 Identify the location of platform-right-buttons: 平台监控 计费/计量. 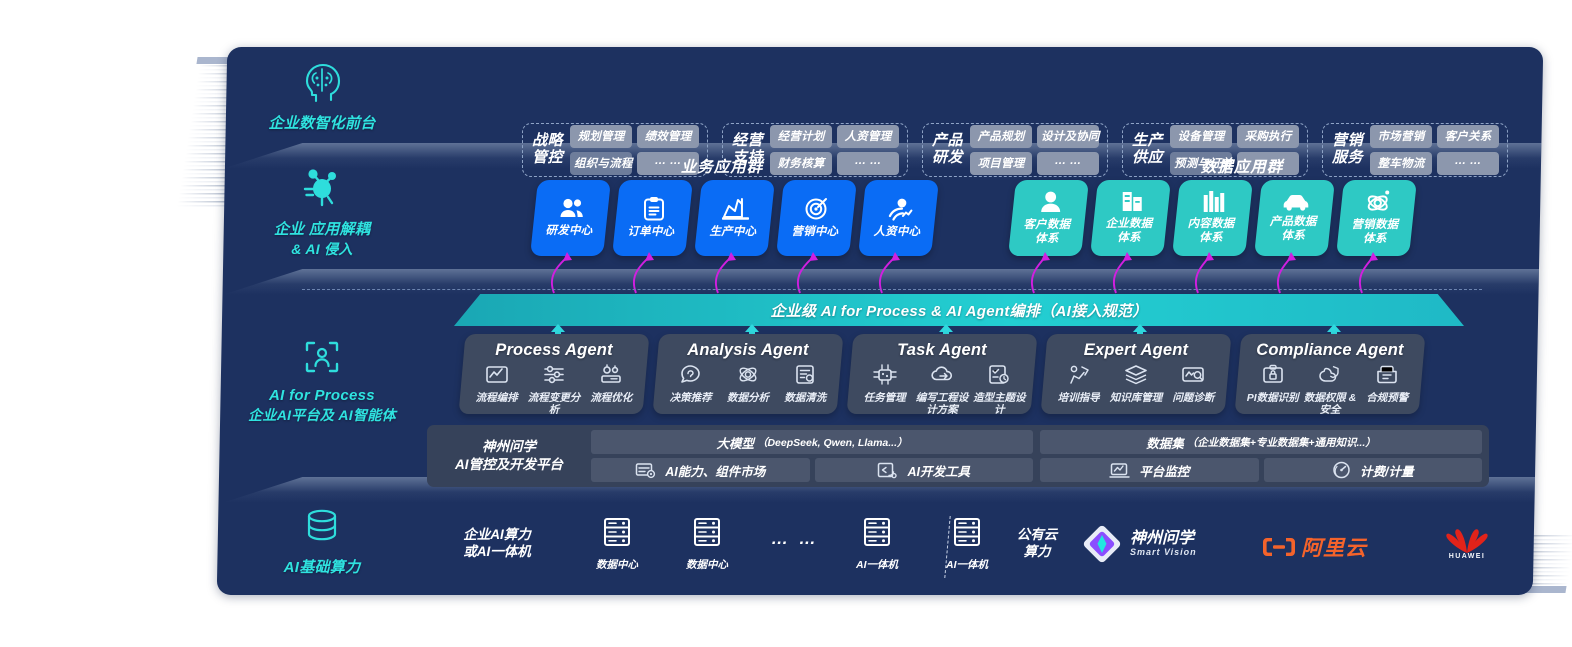
(1261, 470).